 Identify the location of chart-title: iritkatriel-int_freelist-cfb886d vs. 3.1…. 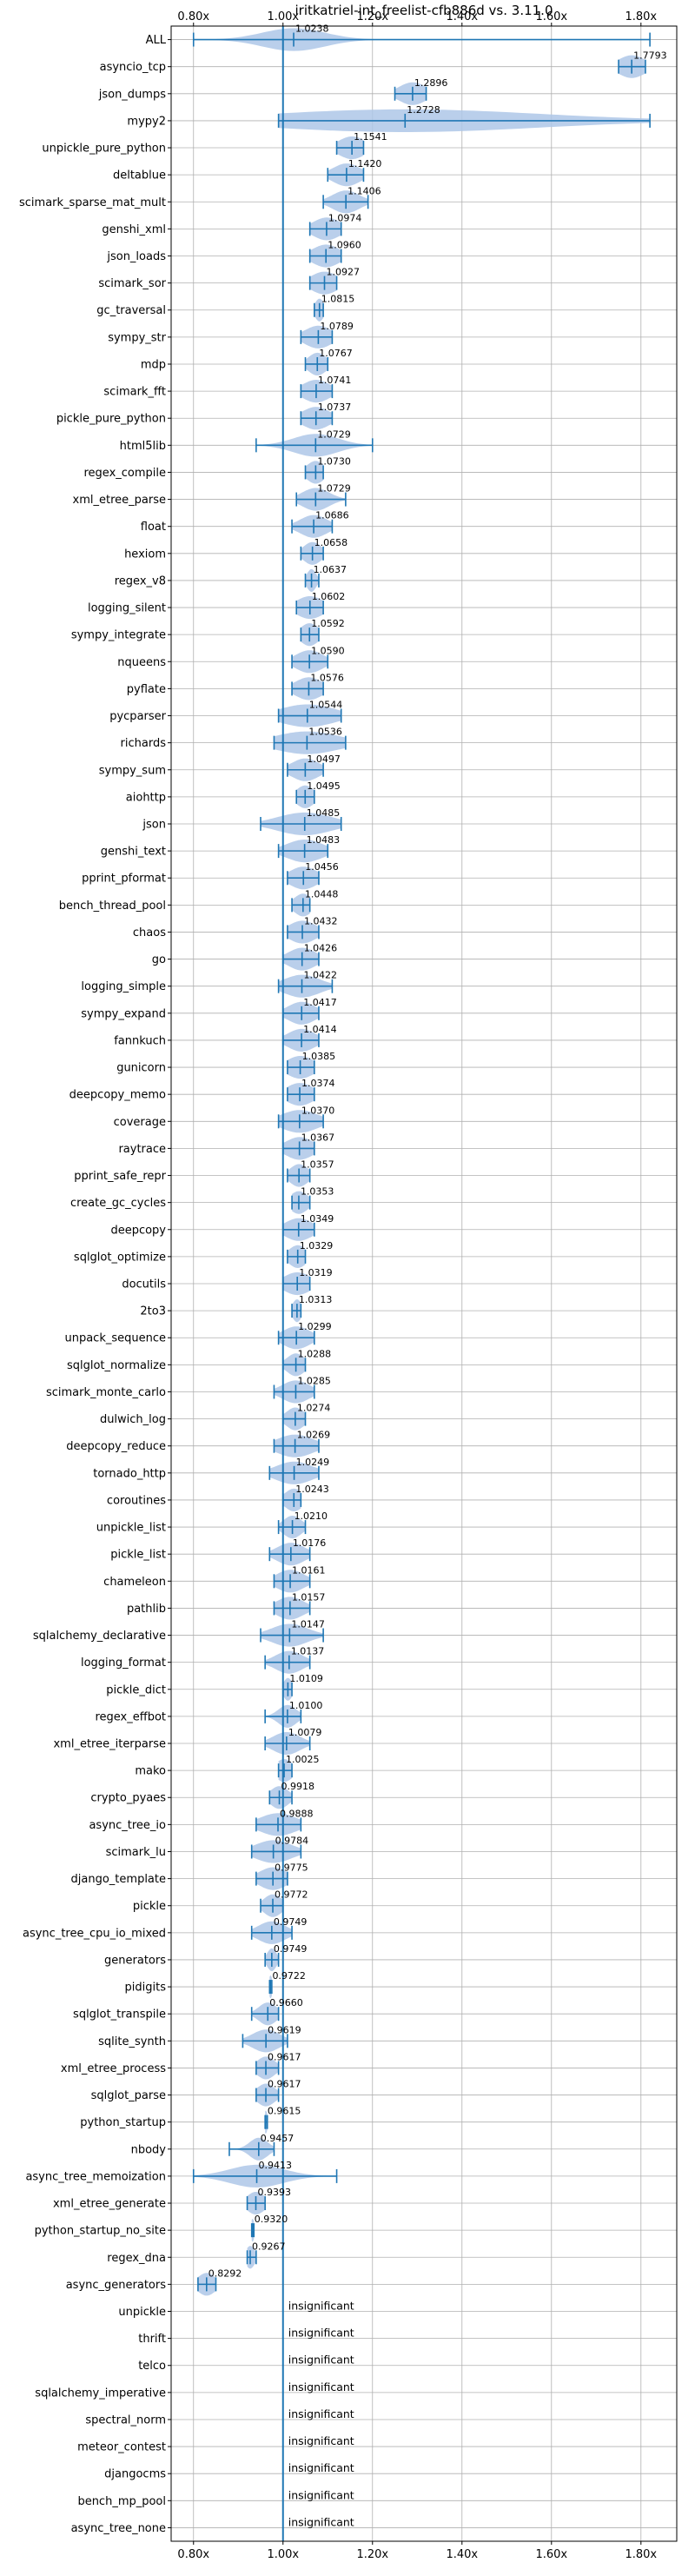
(424, 11).